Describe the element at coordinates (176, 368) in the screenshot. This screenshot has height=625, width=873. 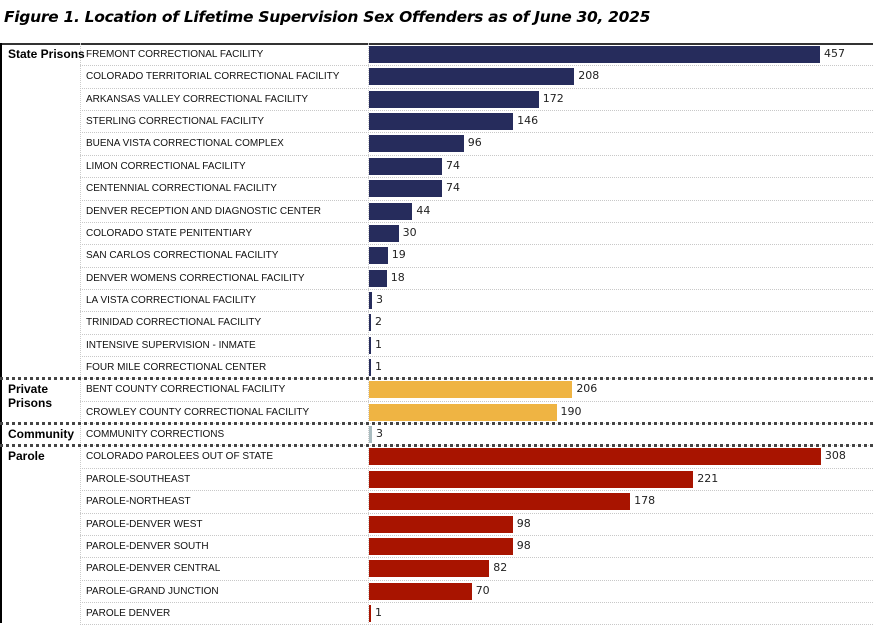
I see `row-label: FOUR MILE CORRECTIONAL CENTER` at that location.